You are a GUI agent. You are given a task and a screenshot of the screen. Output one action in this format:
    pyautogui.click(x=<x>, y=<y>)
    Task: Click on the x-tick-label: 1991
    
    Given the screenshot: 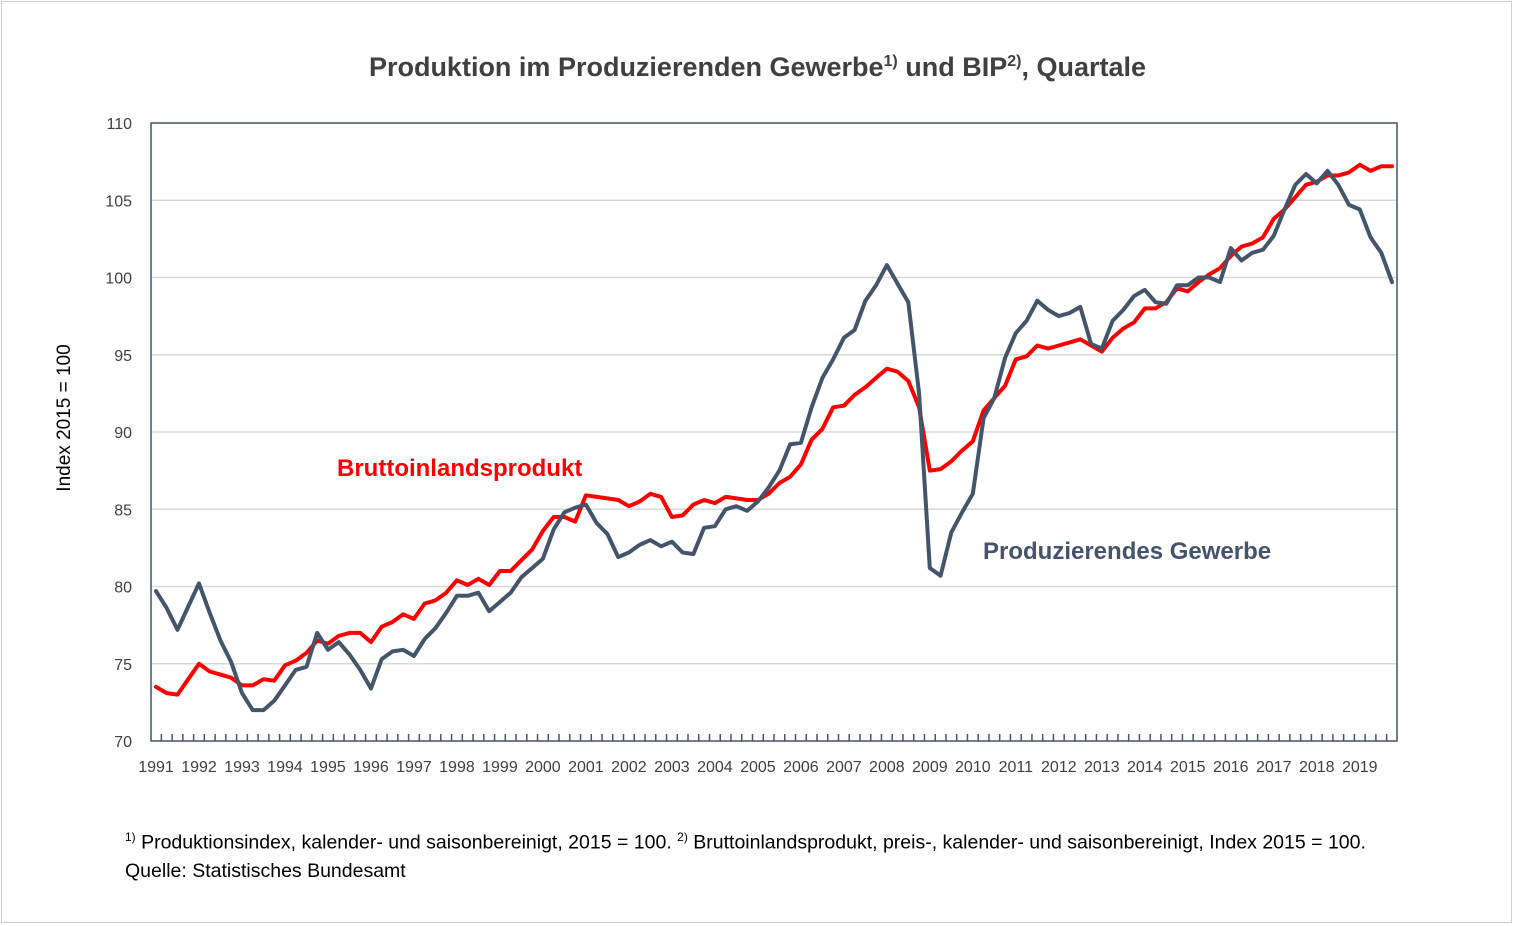 What is the action you would take?
    pyautogui.click(x=156, y=767)
    